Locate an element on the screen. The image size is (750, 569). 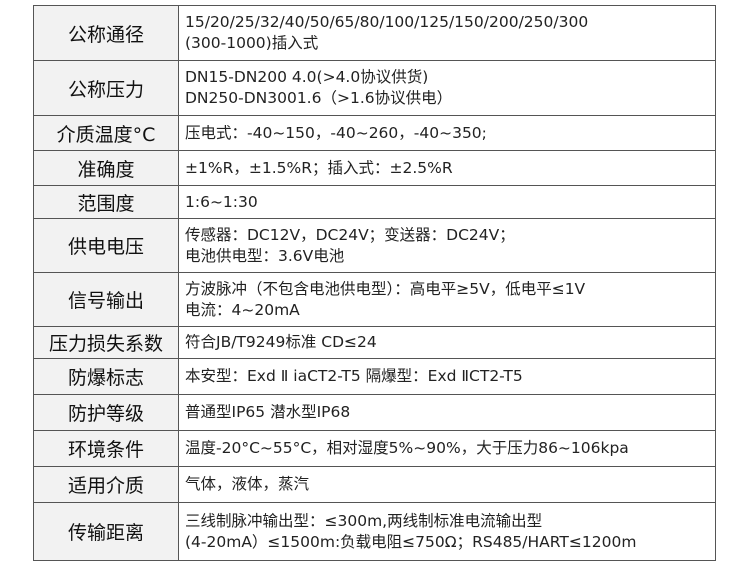
row-value: 符合JB/T9249标准 CD≤24 is located at coordinates (447, 342).